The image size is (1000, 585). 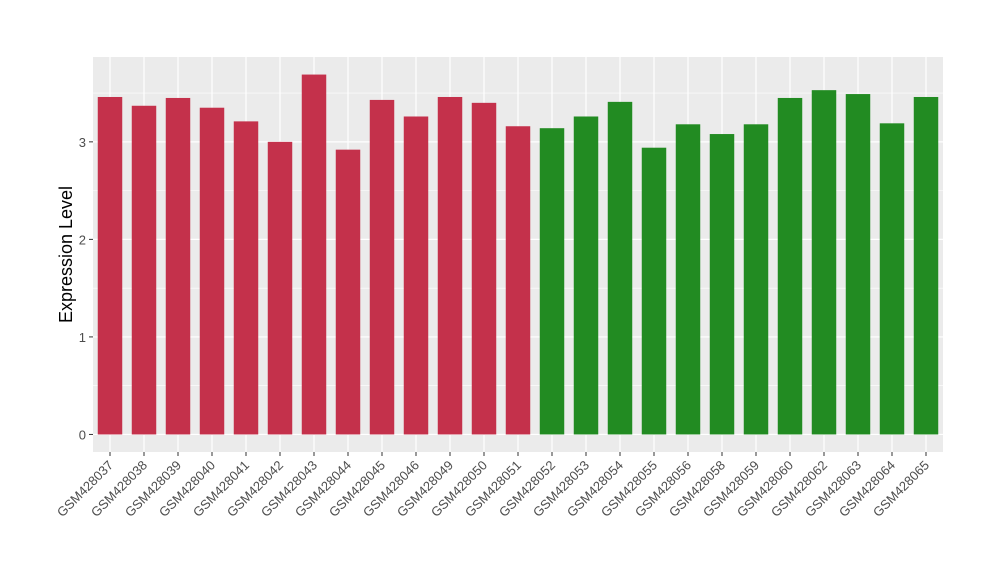 What do you see at coordinates (382, 267) in the screenshot?
I see `bar-GSM428045` at bounding box center [382, 267].